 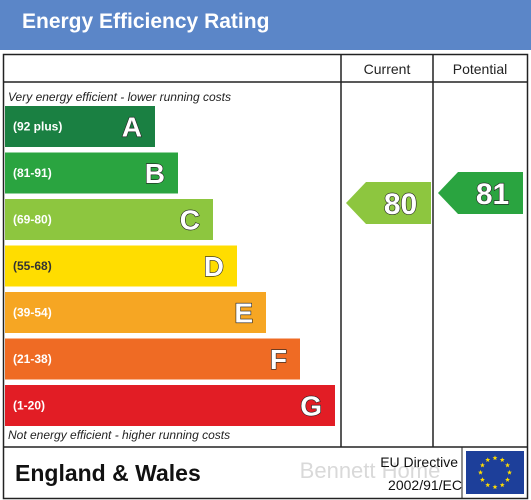 What do you see at coordinates (278, 359) in the screenshot?
I see `band-letter-f: F` at bounding box center [278, 359].